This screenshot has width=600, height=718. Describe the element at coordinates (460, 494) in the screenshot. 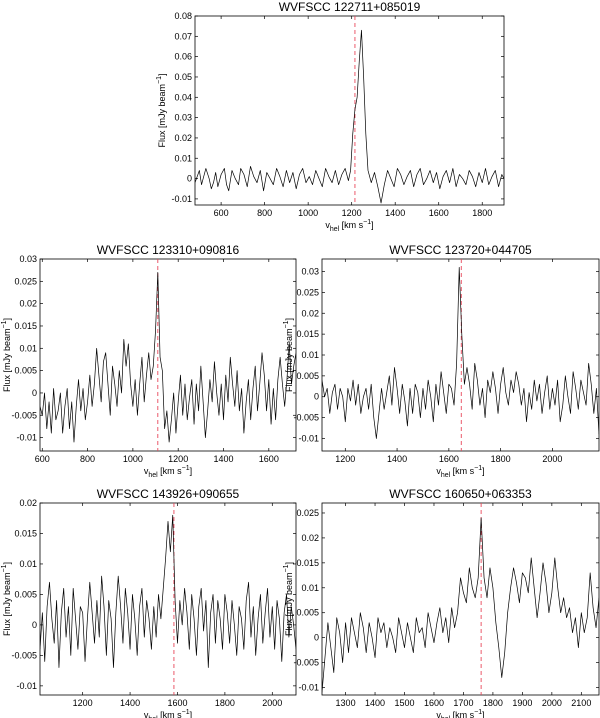

I see `panel-title: WVFSCC 160650+063353` at that location.